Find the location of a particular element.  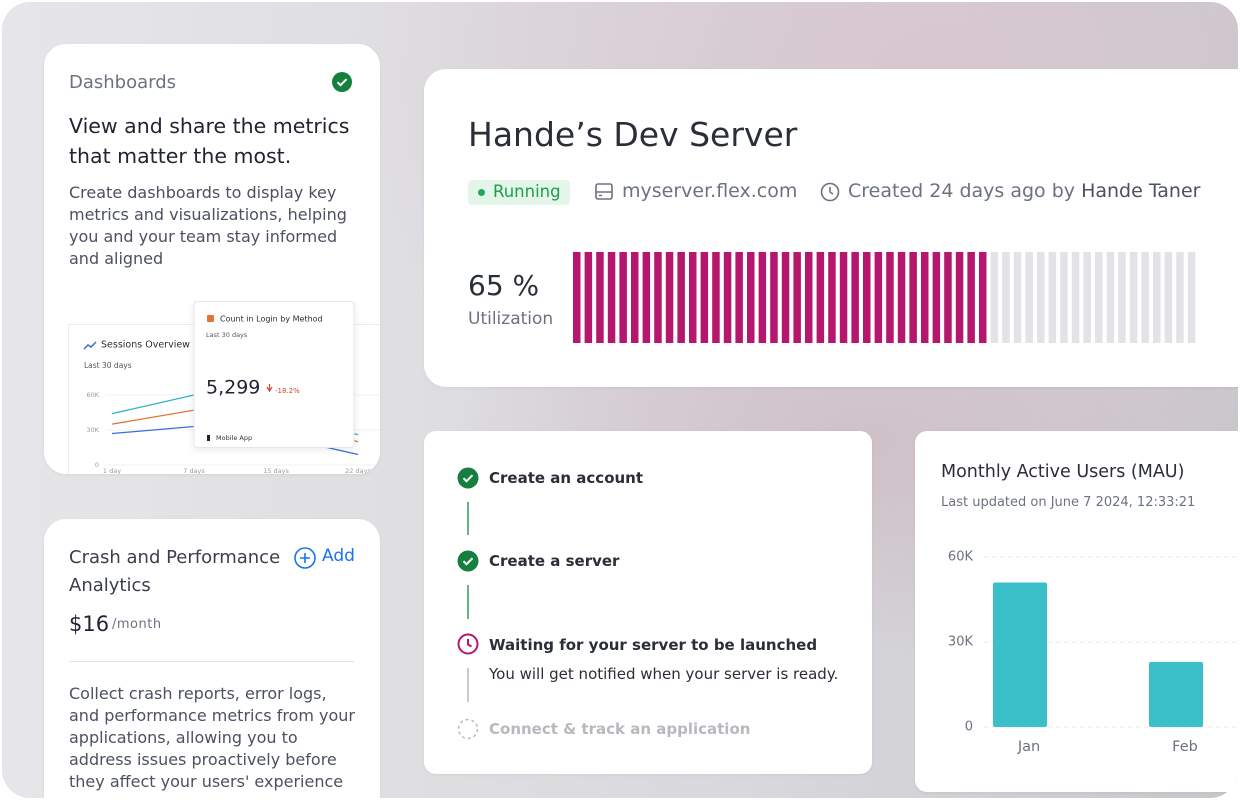

utilization-label: Utilization is located at coordinates (511, 319).